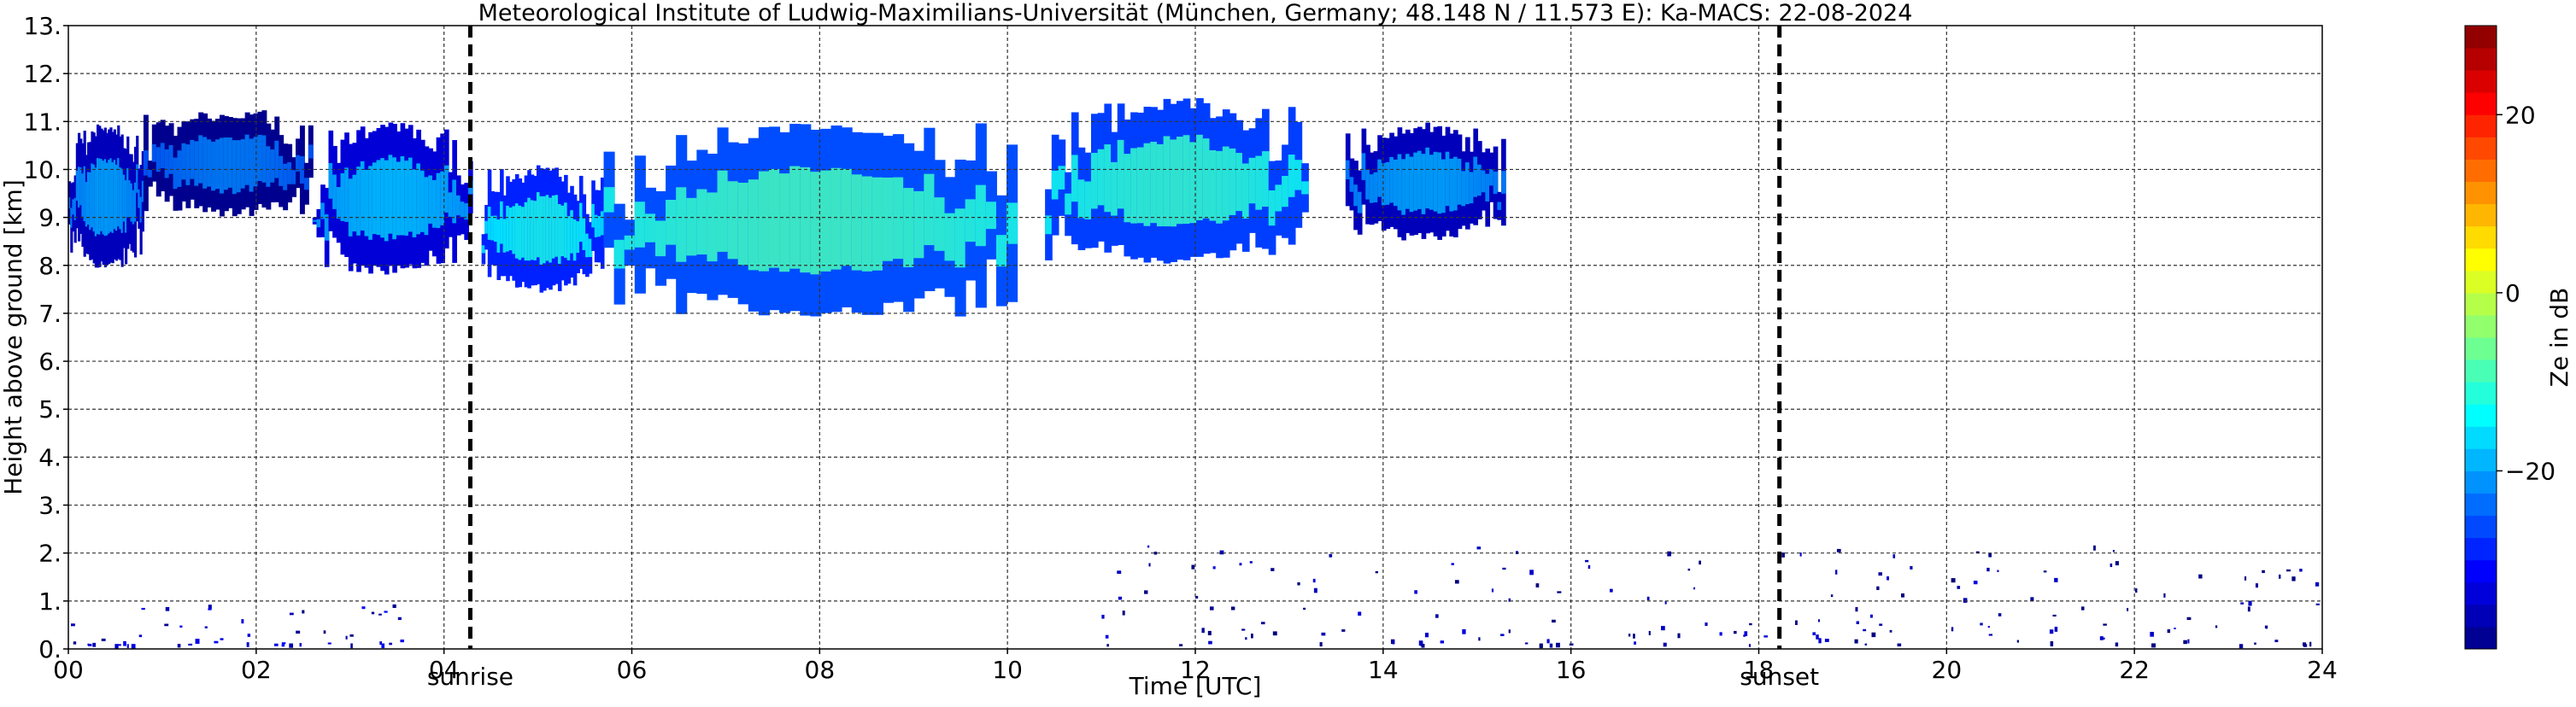 The image size is (2576, 707). I want to click on y-tick-label: 5., so click(50, 410).